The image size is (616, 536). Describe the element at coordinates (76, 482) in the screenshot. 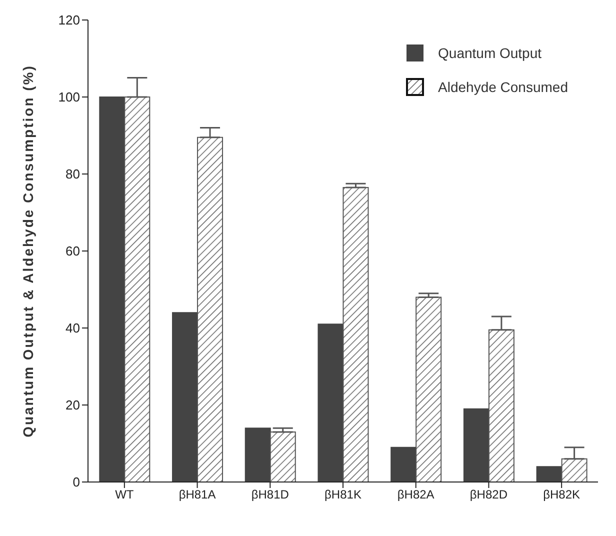

I see `y-tick-label: 0` at that location.